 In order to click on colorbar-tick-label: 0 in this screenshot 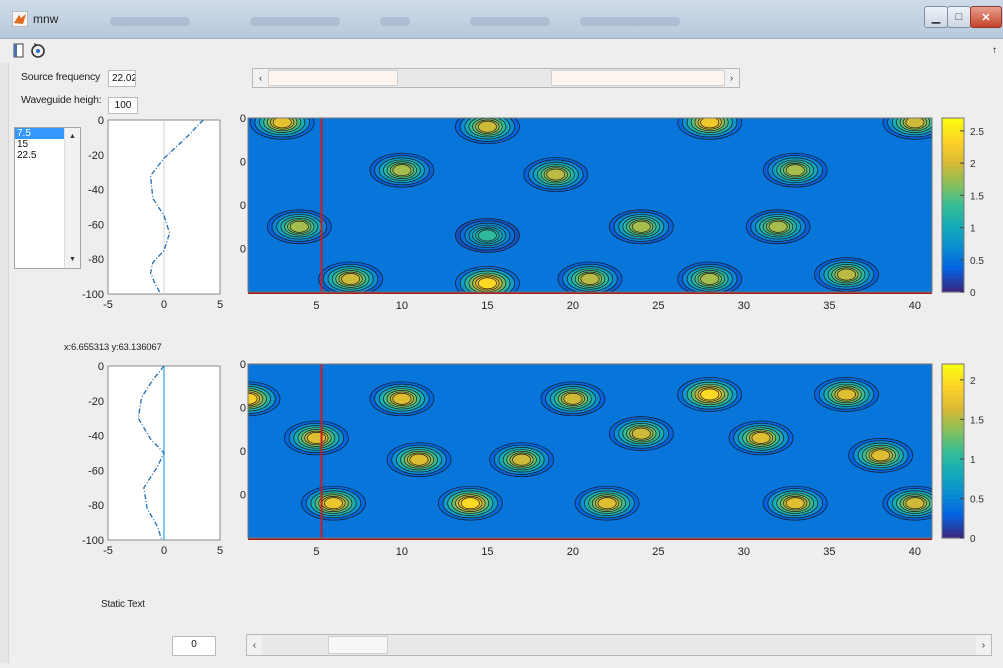, I will do `click(973, 539)`.